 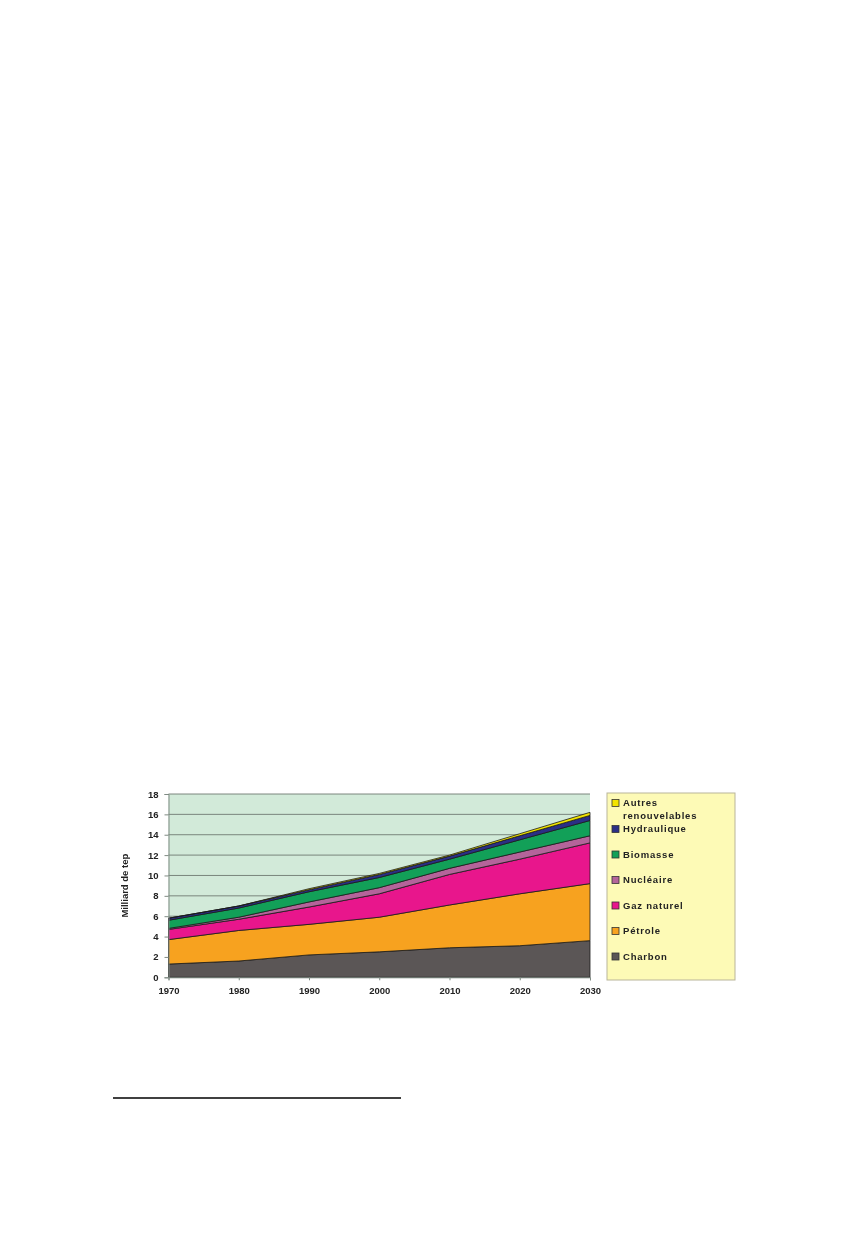 What do you see at coordinates (156, 896) in the screenshot?
I see `y-tick-label: 8` at bounding box center [156, 896].